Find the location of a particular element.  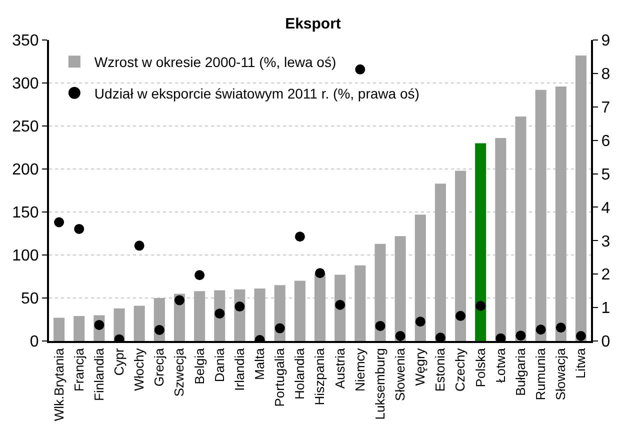

x-tick-label: Polska is located at coordinates (480, 367).